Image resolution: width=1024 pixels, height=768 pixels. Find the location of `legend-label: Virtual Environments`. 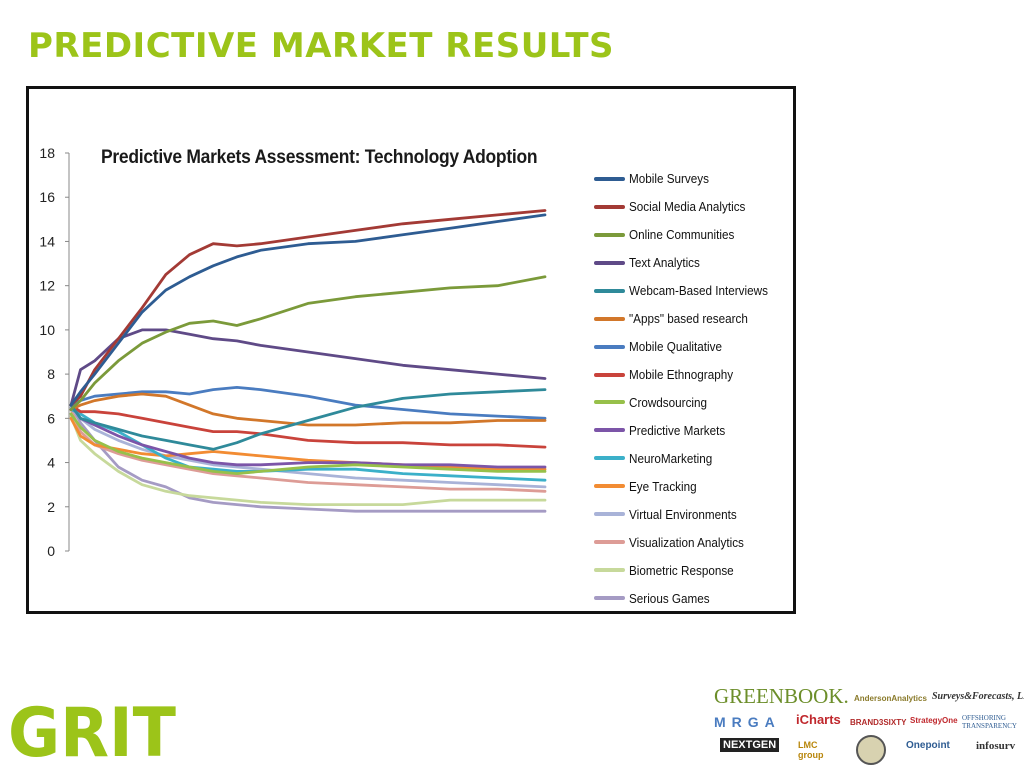

legend-label: Virtual Environments is located at coordinates (683, 514).